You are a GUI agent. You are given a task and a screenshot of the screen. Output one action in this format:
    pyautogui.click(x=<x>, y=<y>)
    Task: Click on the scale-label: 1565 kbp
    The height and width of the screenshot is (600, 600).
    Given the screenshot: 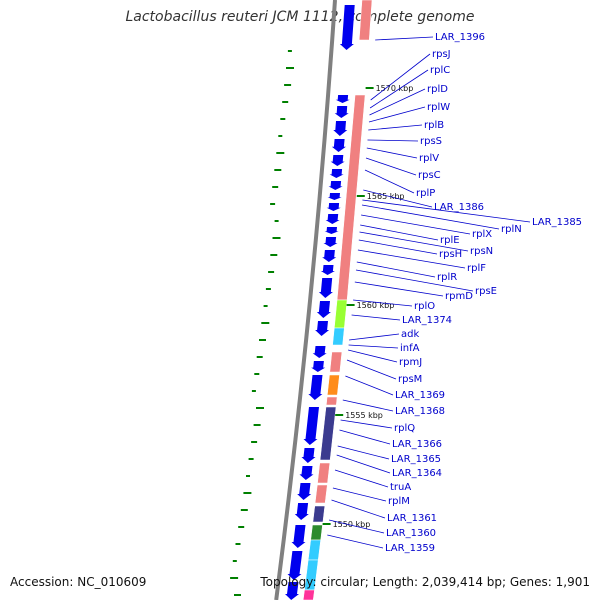 What is the action you would take?
    pyautogui.click(x=386, y=196)
    